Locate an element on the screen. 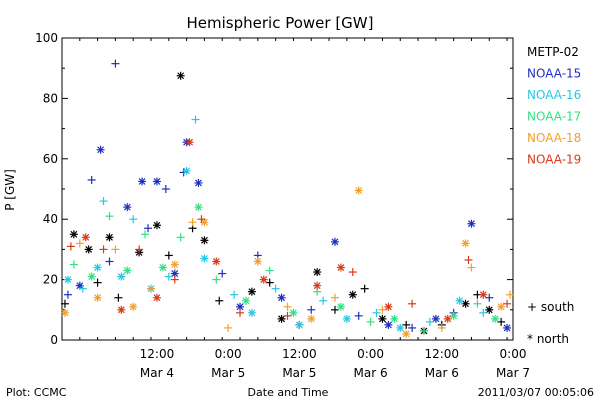  y-tick-label: 20 is located at coordinates (50, 280).